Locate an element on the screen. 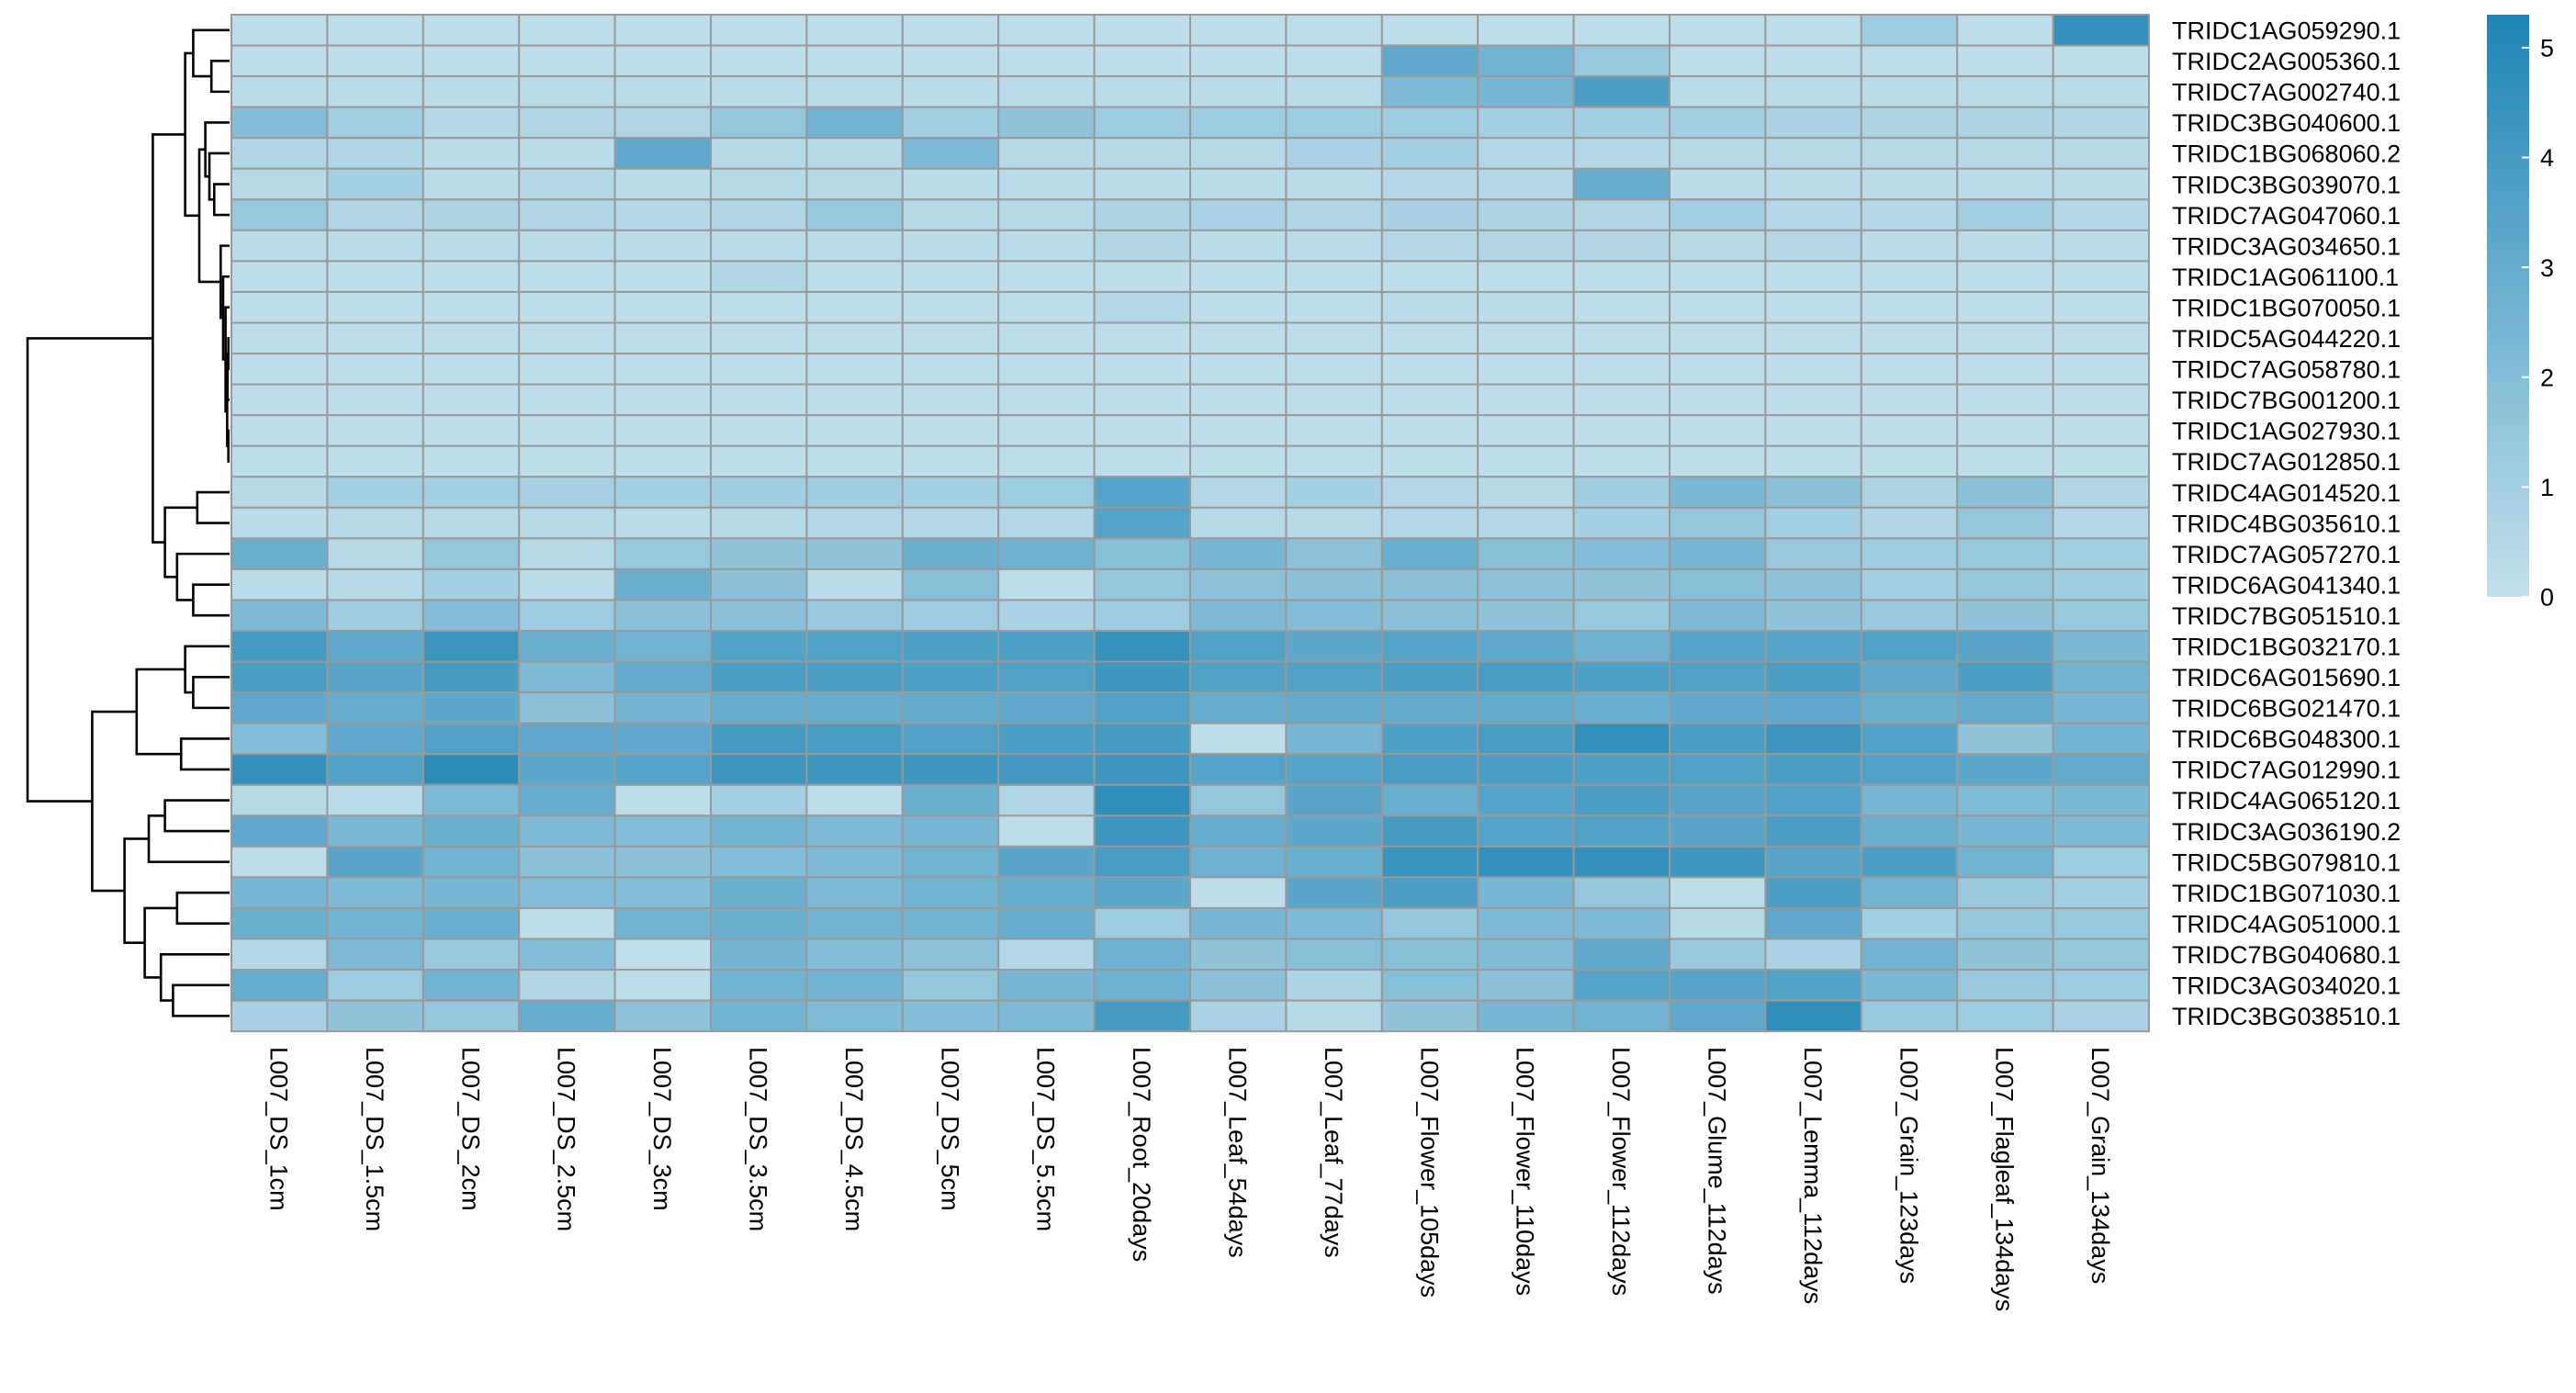 This screenshot has width=2576, height=1393. column-label: L007_Flower_112days is located at coordinates (1621, 1172).